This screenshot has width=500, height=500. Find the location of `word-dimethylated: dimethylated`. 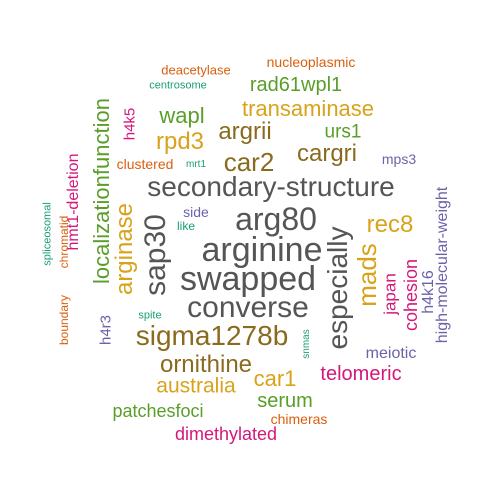

word-dimethylated: dimethylated is located at coordinates (226, 434).